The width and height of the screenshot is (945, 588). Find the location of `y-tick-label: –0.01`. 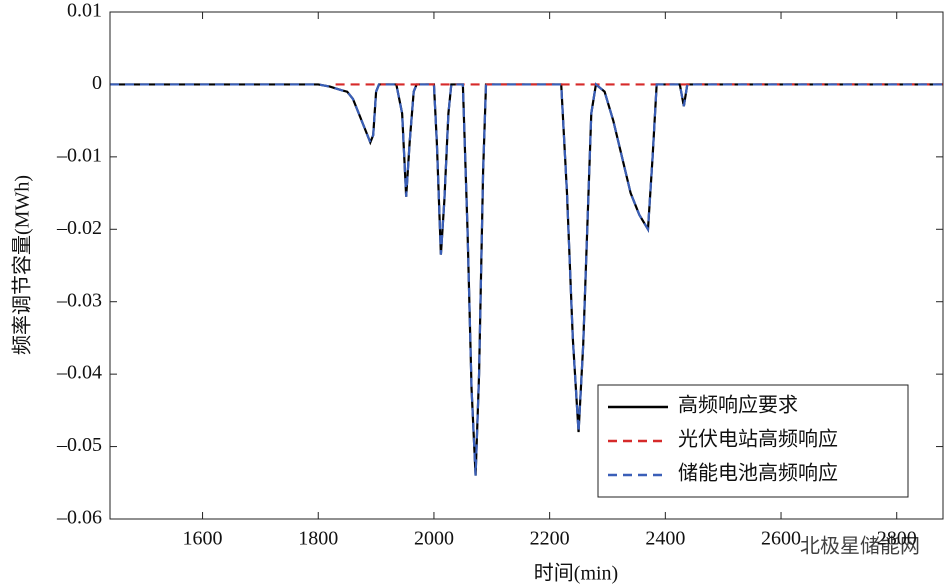

y-tick-label: –0.01 is located at coordinates (79, 155).